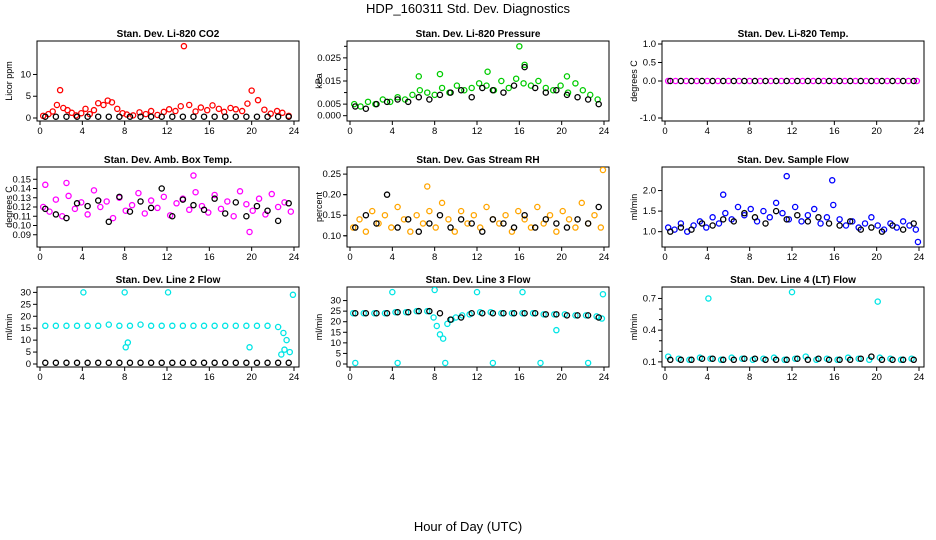 Image resolution: width=936 pixels, height=540 pixels. What do you see at coordinates (919, 377) in the screenshot?
I see `x-tick-label: 24` at bounding box center [919, 377].